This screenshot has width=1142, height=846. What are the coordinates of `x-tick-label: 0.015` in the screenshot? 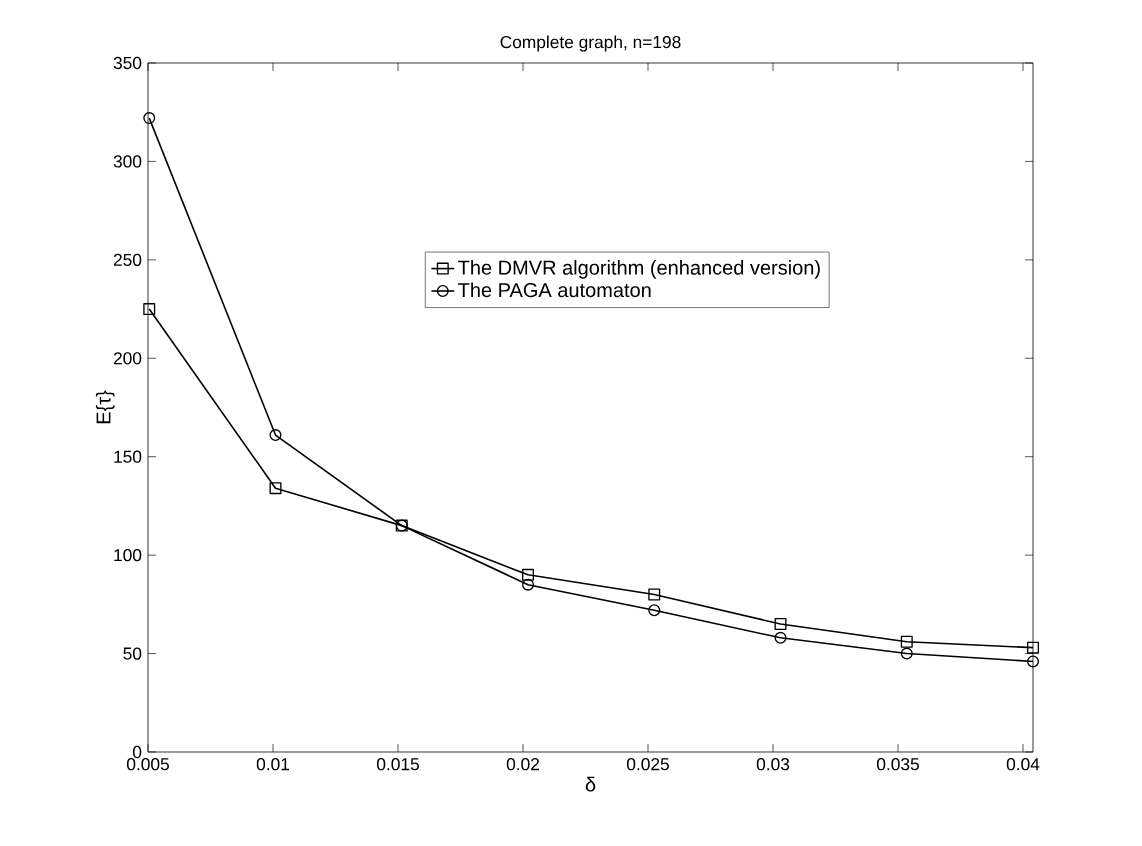 It's located at (397, 764).